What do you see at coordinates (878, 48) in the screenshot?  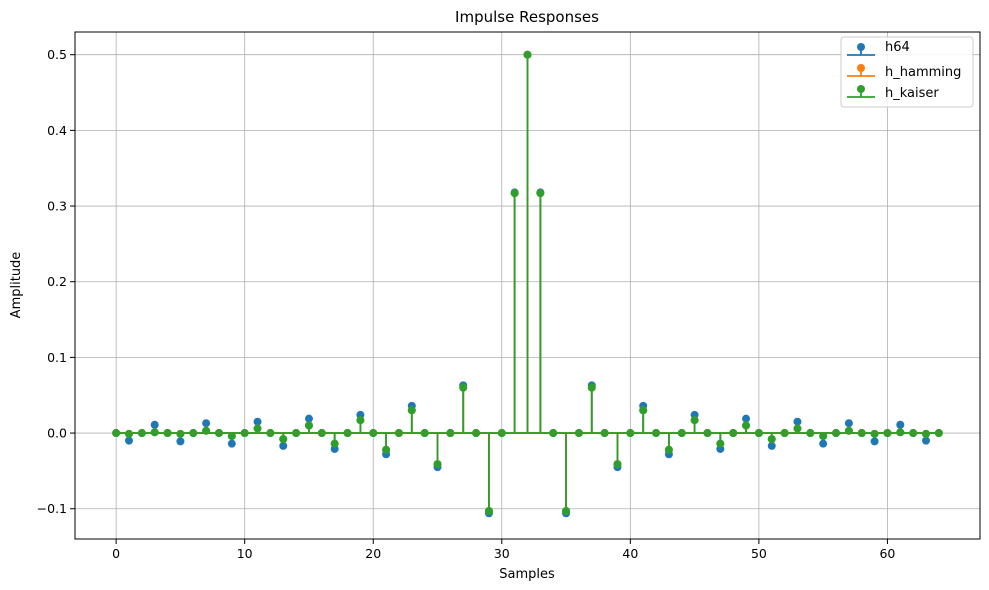 I see `legend-entry-h64: h64` at bounding box center [878, 48].